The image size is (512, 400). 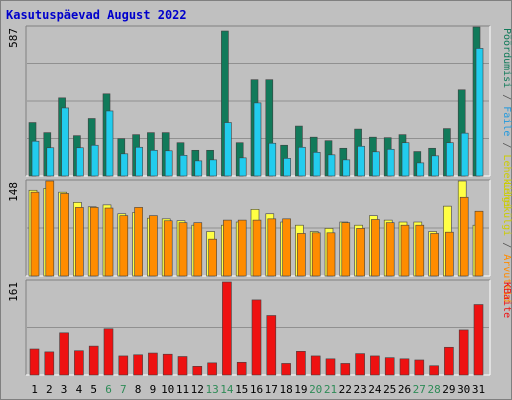 What do you see at coordinates (227, 389) in the screenshot?
I see `day-label-14: 14` at bounding box center [227, 389].